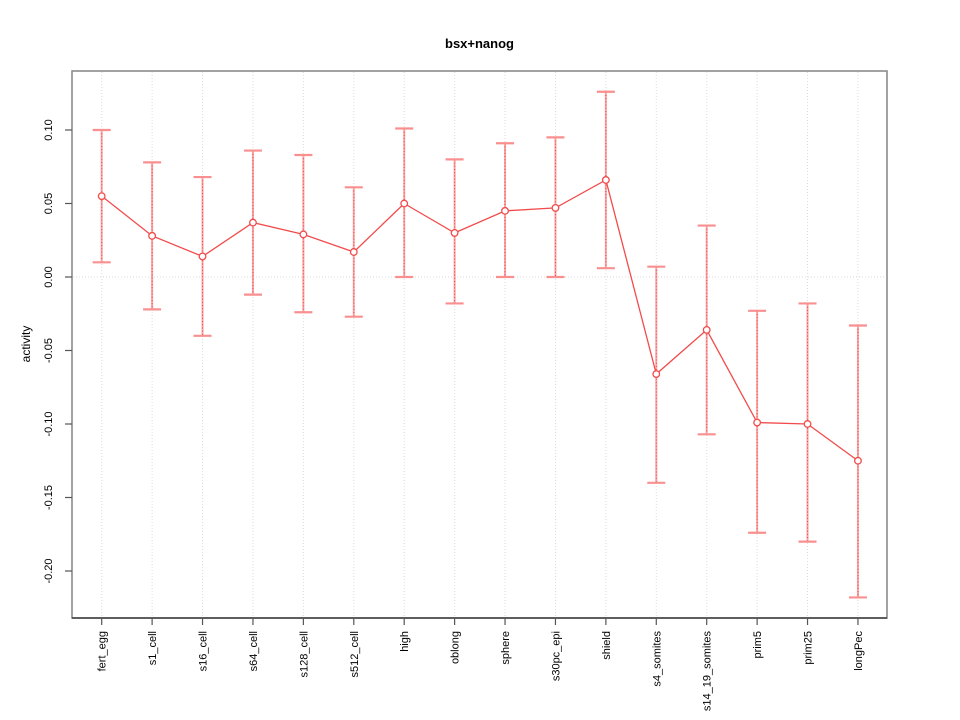  What do you see at coordinates (456, 647) in the screenshot?
I see `x-tick-label: oblong` at bounding box center [456, 647].